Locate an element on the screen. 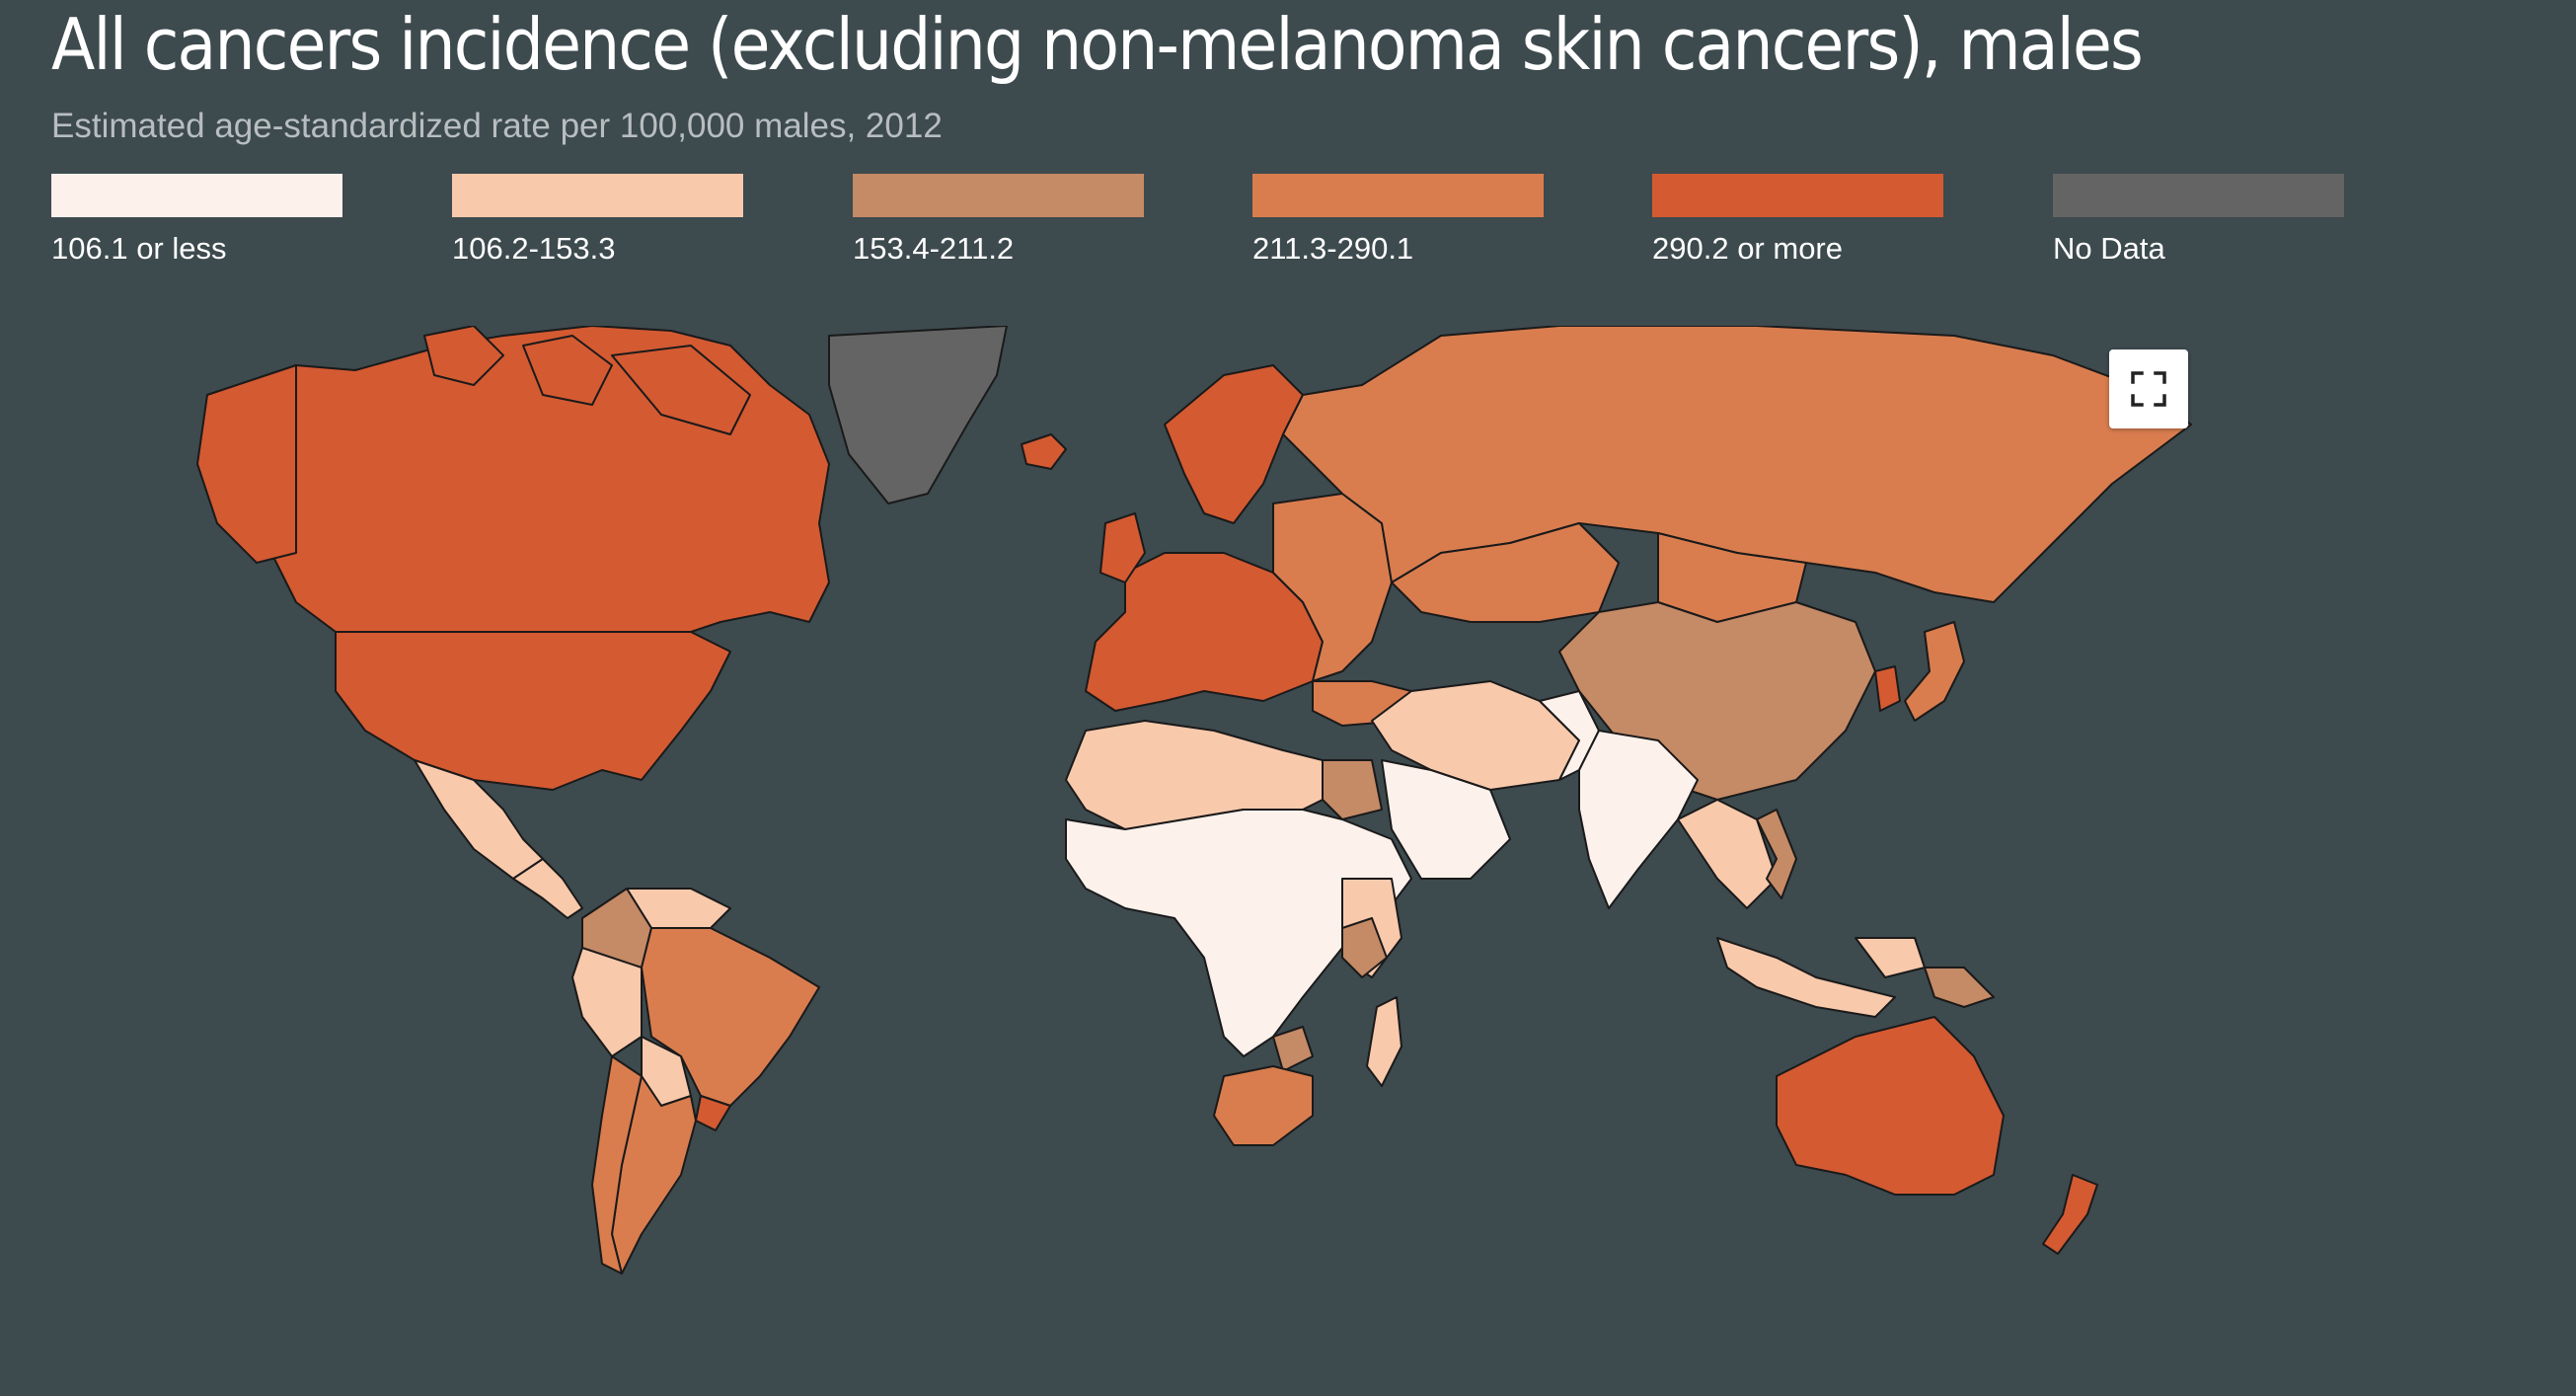  region-alaska is located at coordinates (246, 464).